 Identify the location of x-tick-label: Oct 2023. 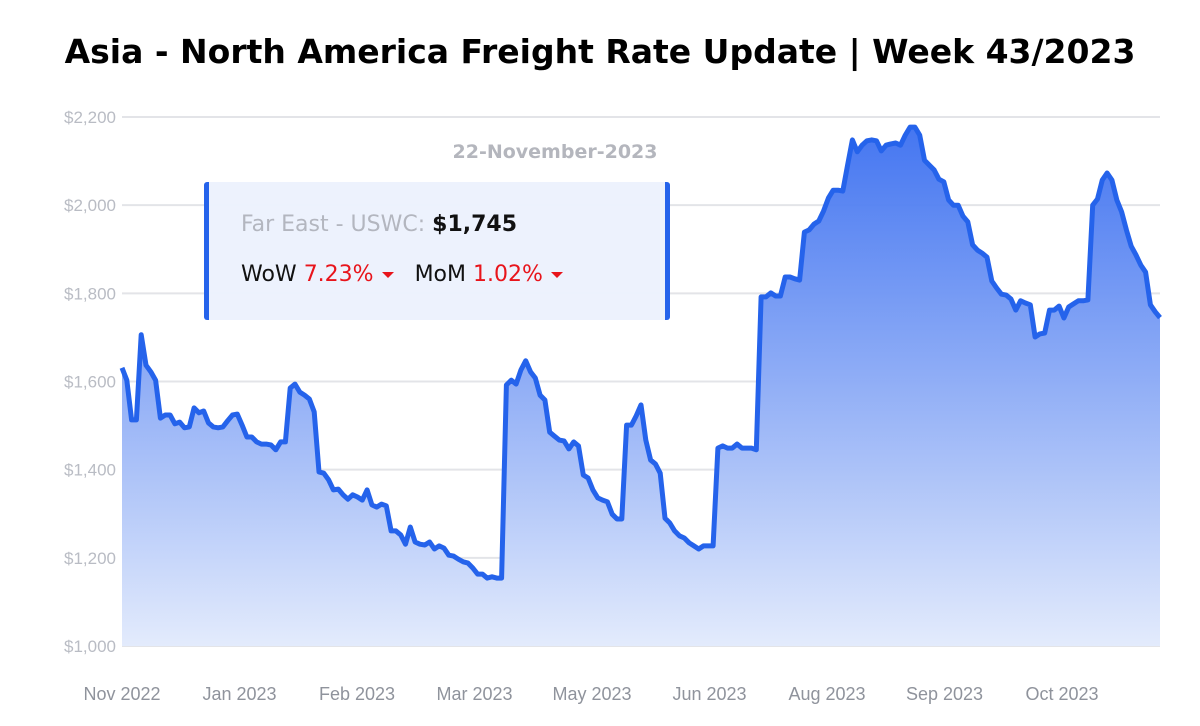
(1061, 694).